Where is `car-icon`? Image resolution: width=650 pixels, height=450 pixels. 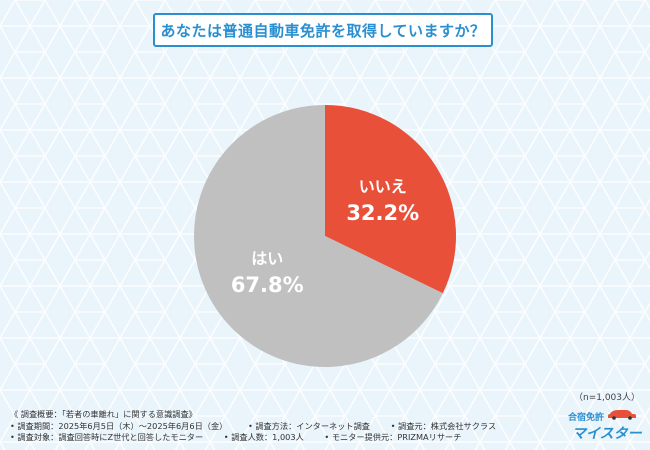
car-icon is located at coordinates (622, 414).